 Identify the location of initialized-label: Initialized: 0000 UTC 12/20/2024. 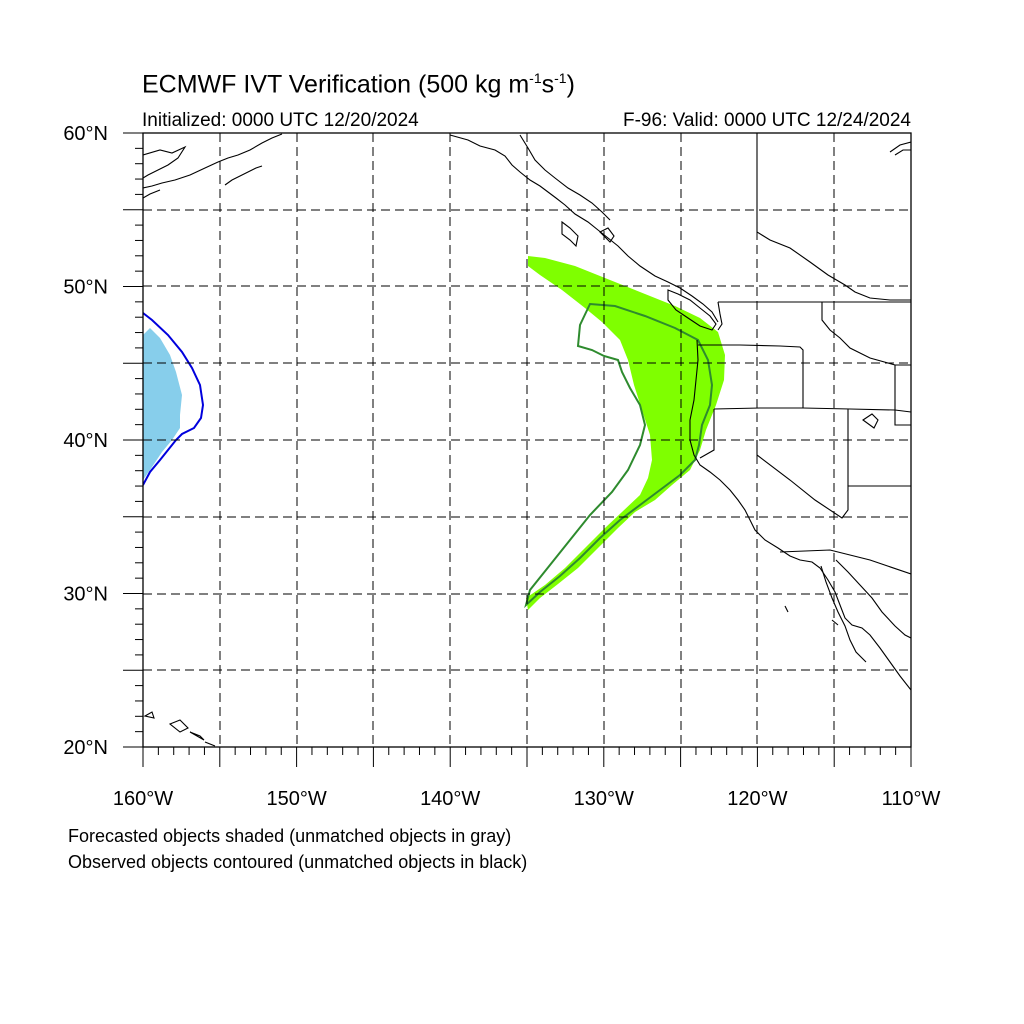
(280, 120).